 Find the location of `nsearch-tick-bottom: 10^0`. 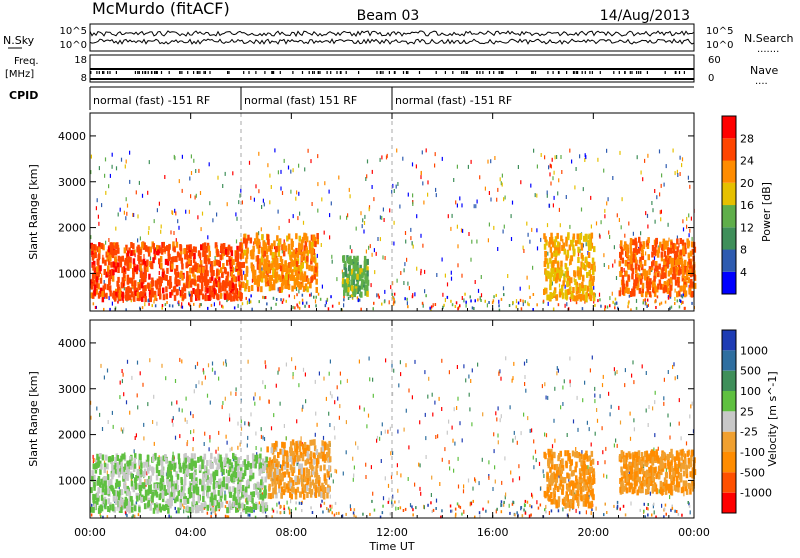

nsearch-tick-bottom: 10^0 is located at coordinates (719, 45).